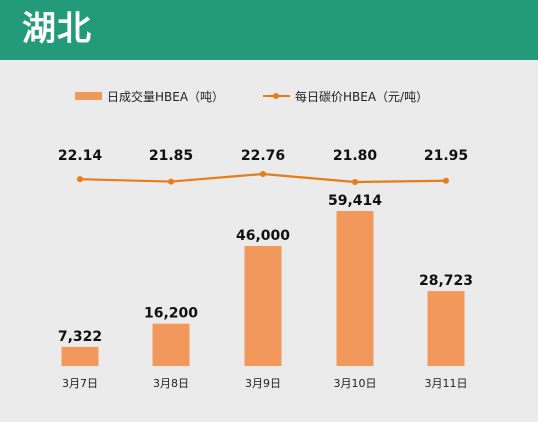  Describe the element at coordinates (446, 156) in the screenshot. I see `price-data-label: 21.95` at that location.